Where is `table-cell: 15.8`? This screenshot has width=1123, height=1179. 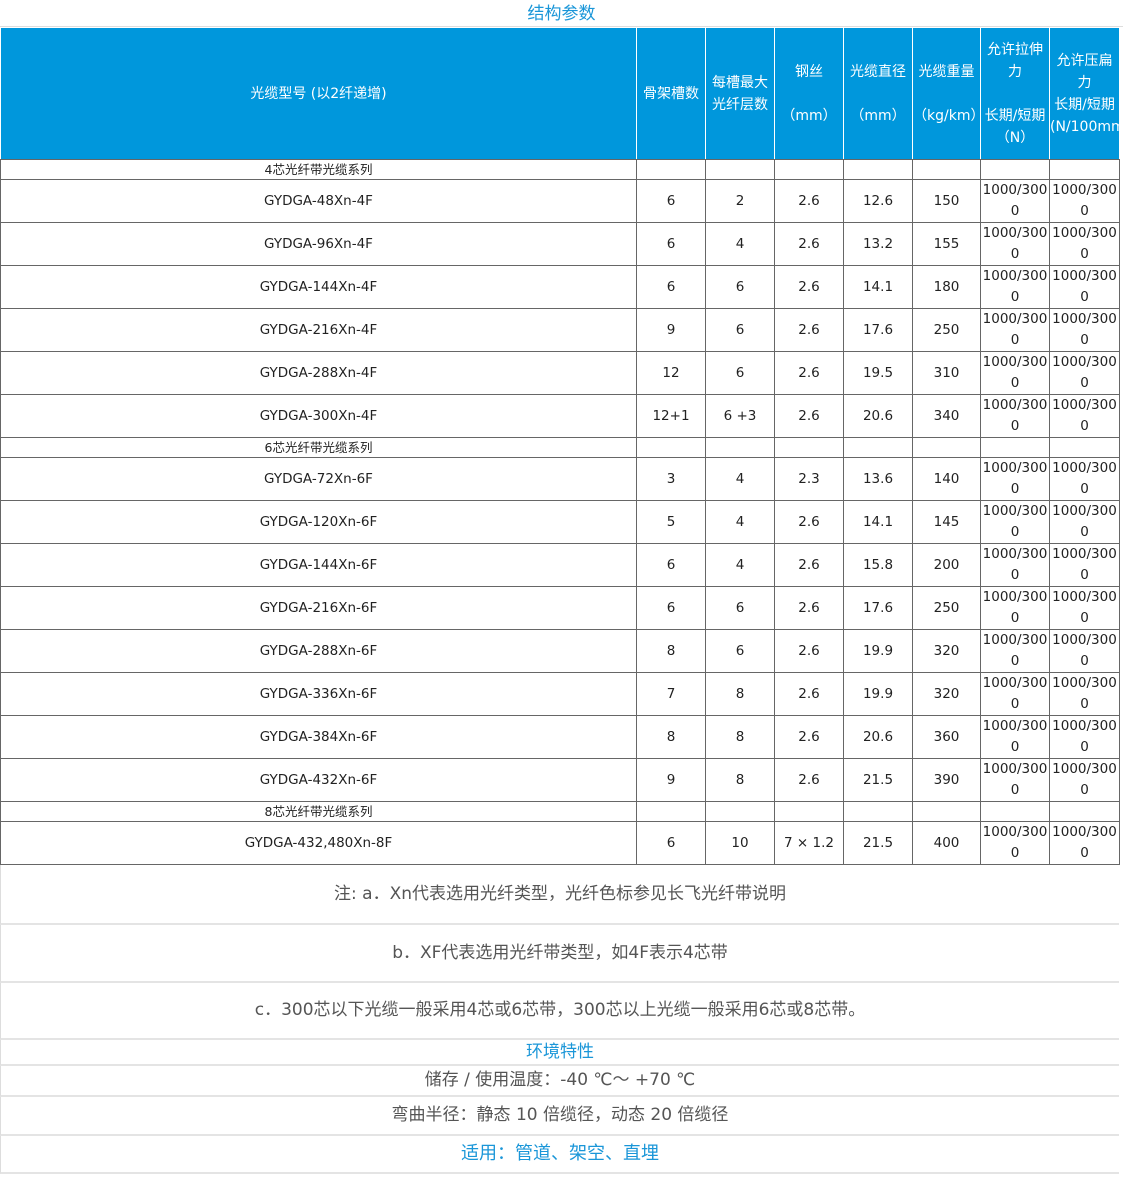 table-cell: 15.8 is located at coordinates (878, 565).